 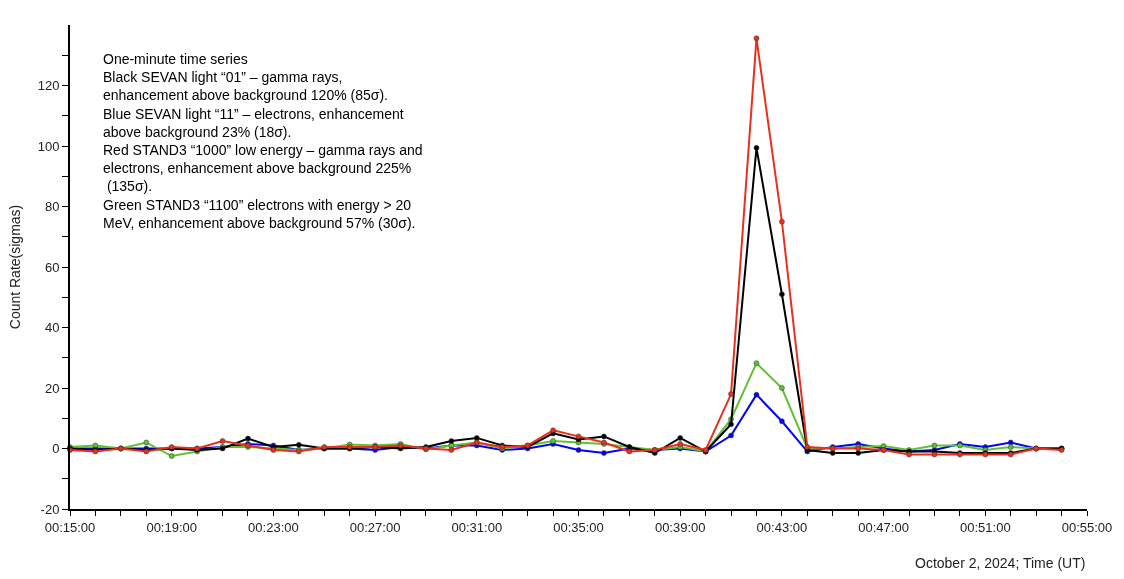 I want to click on x-tick-label: 00:27:00, so click(x=375, y=527).